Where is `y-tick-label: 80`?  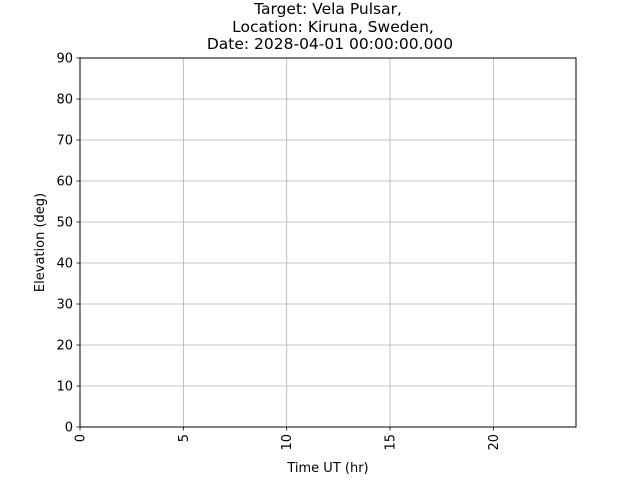
y-tick-label: 80 is located at coordinates (64, 100).